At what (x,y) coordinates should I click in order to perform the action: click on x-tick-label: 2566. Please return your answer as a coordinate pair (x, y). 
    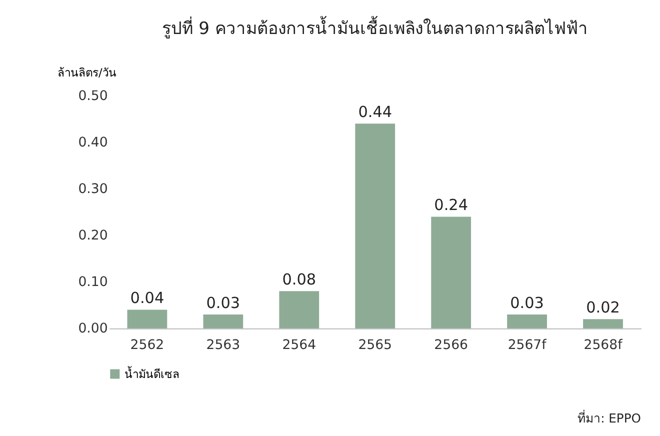
    Looking at the image, I should click on (451, 345).